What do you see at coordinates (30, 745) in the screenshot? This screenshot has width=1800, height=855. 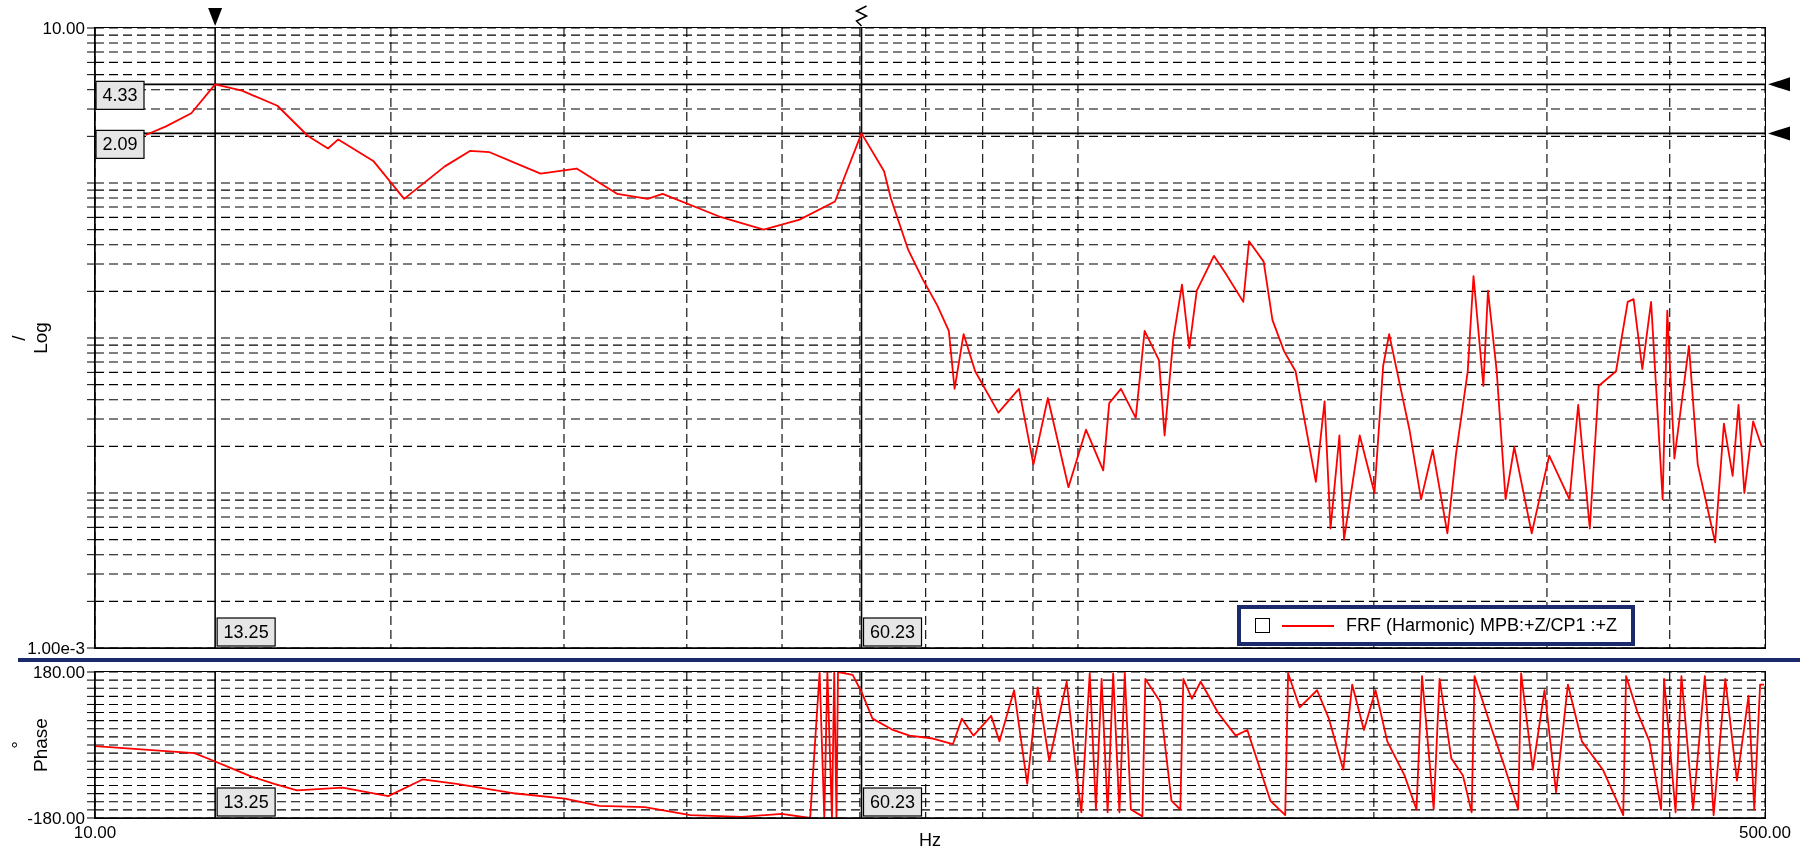 I see `y-axis-title: ° Phase` at bounding box center [30, 745].